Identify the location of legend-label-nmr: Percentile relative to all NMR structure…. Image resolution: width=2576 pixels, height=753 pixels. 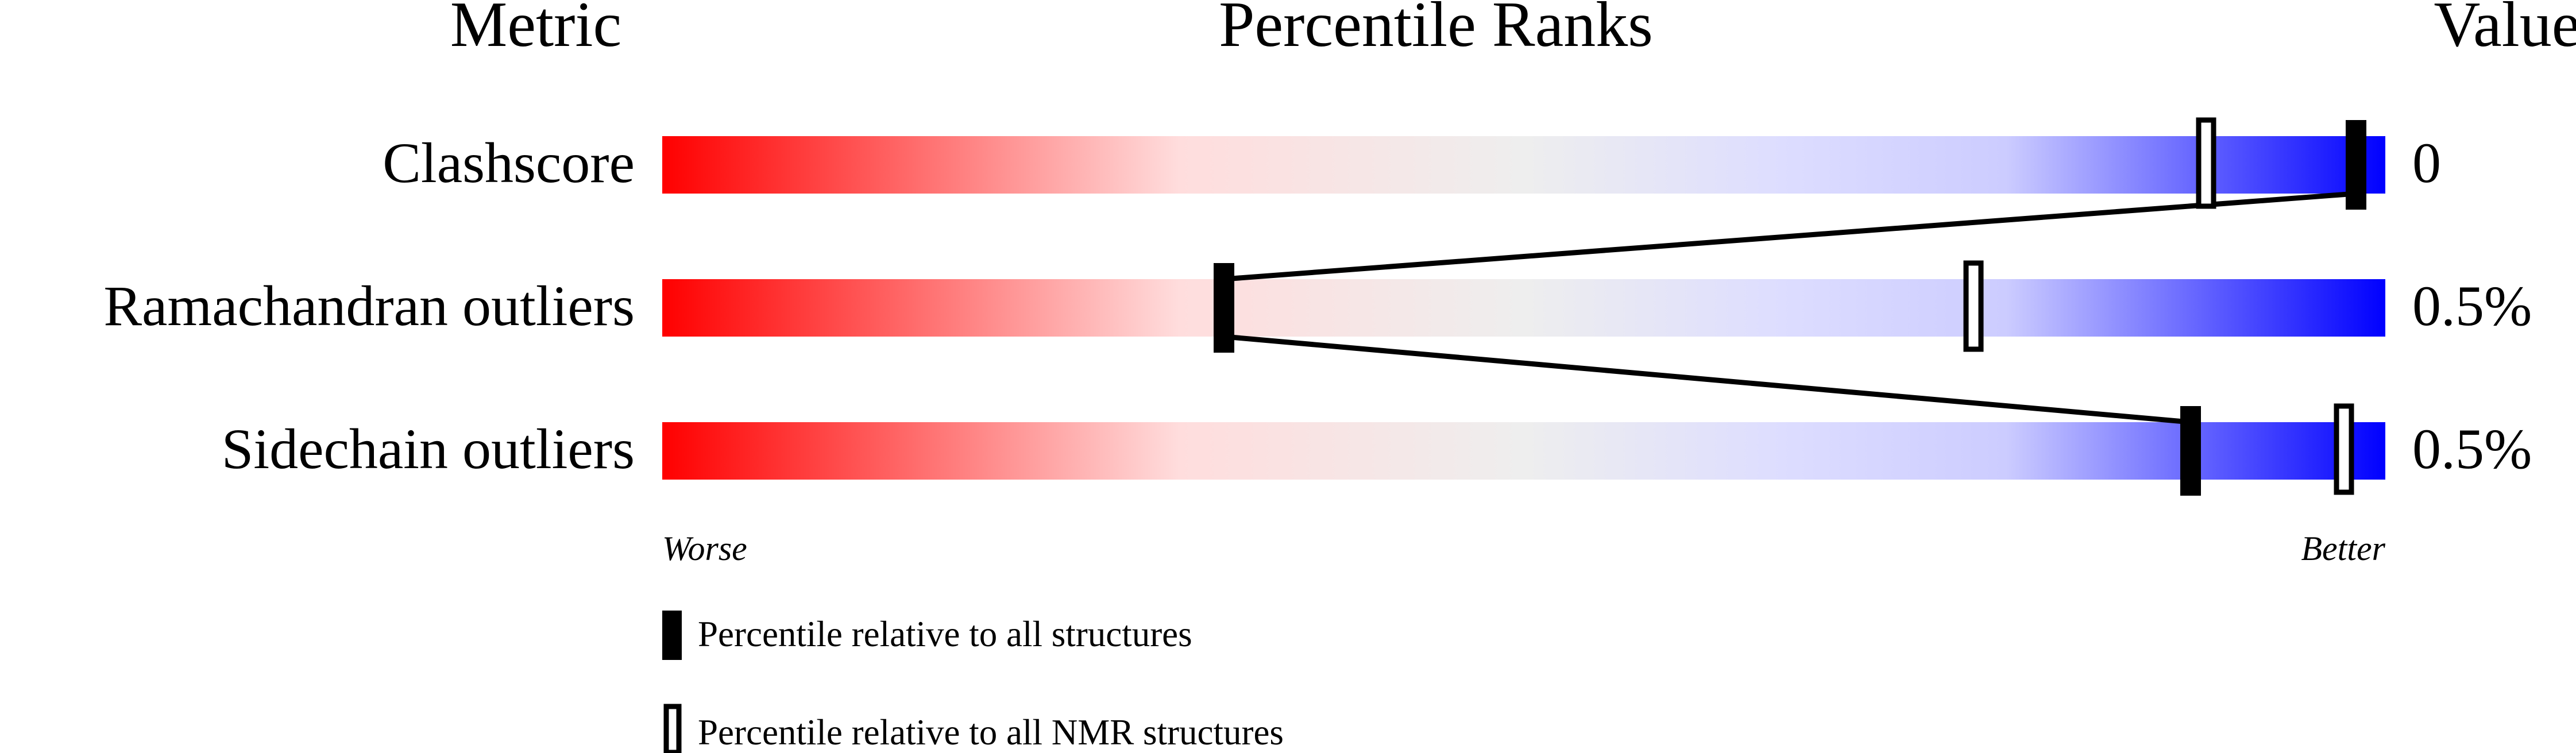
(991, 732).